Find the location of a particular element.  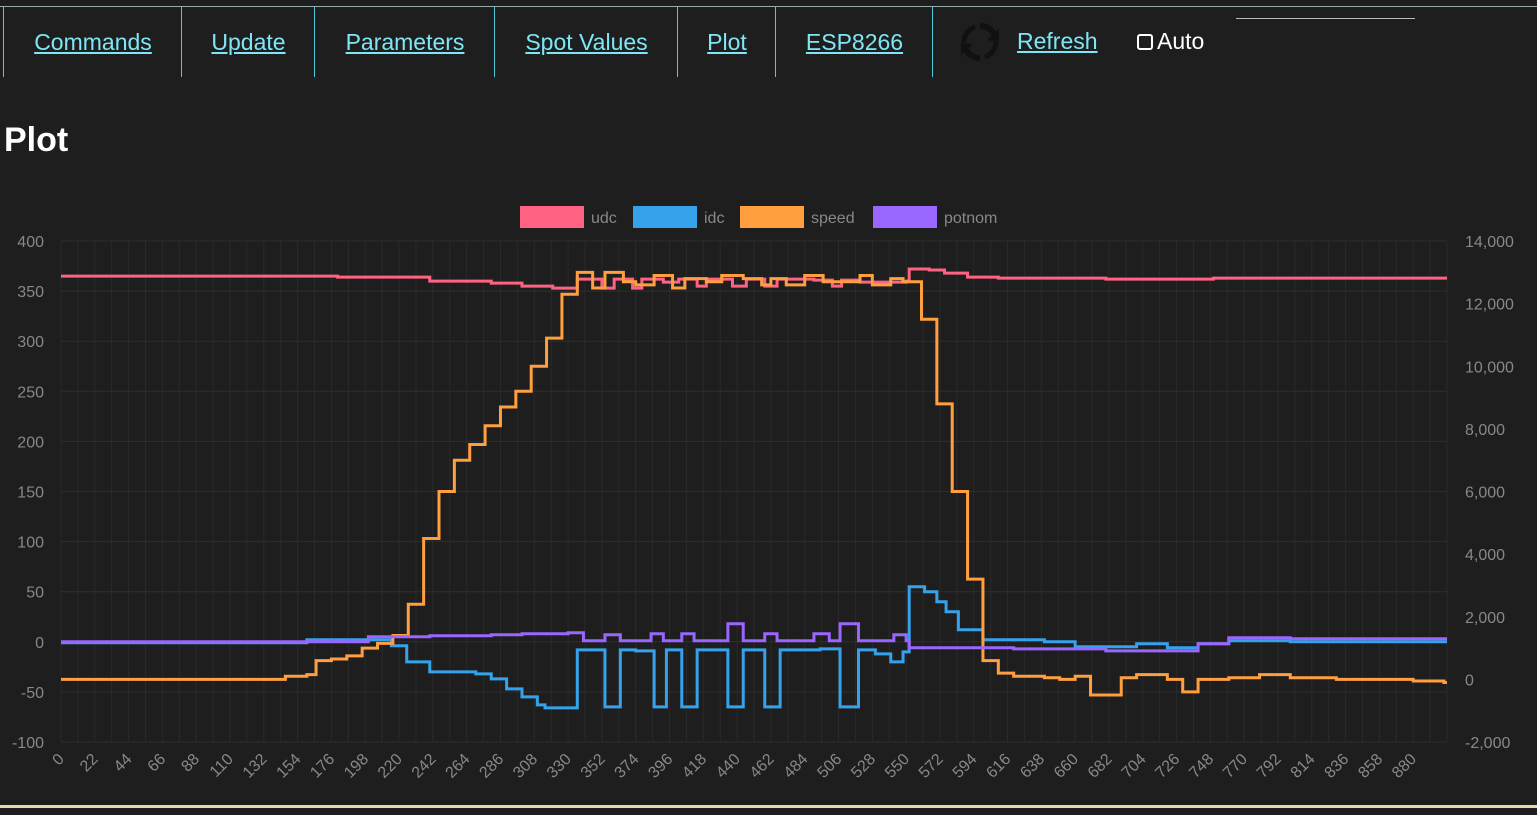

nav-link-parameters: Parameters is located at coordinates (405, 41).